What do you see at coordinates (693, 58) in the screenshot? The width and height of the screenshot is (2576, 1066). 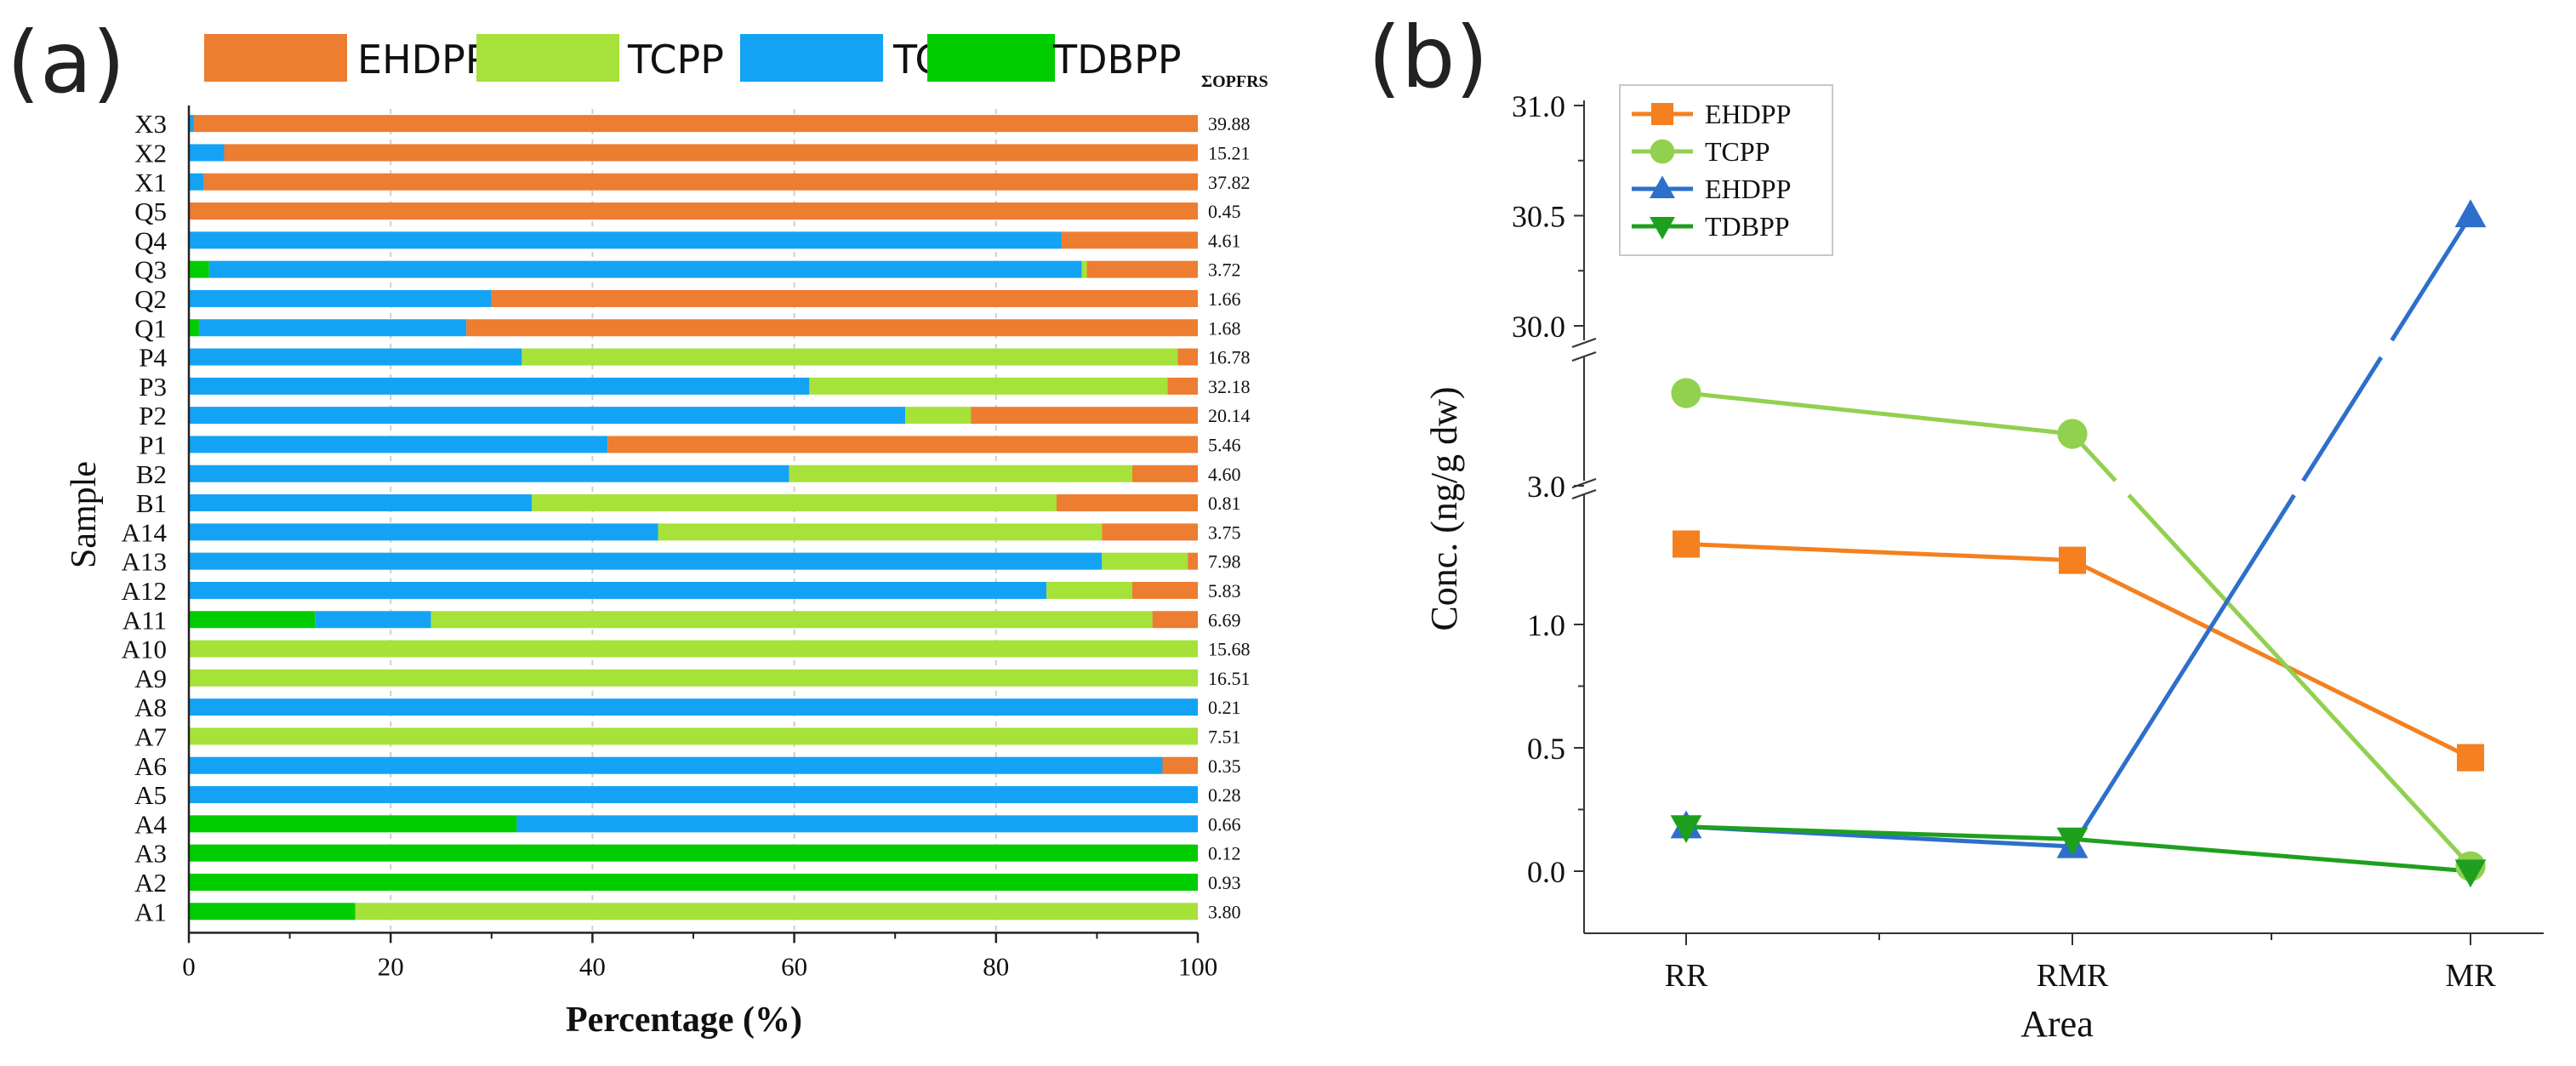 I see `panel-a-legend: EHDPP TCPP TCEP TDBPP` at bounding box center [693, 58].